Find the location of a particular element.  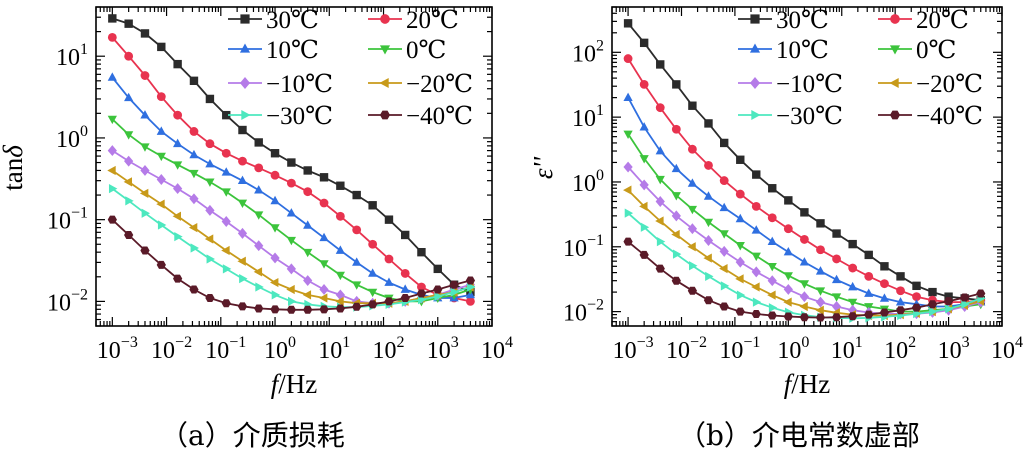

caption-b: （b）介电常数虚部 is located at coordinates (799, 435).